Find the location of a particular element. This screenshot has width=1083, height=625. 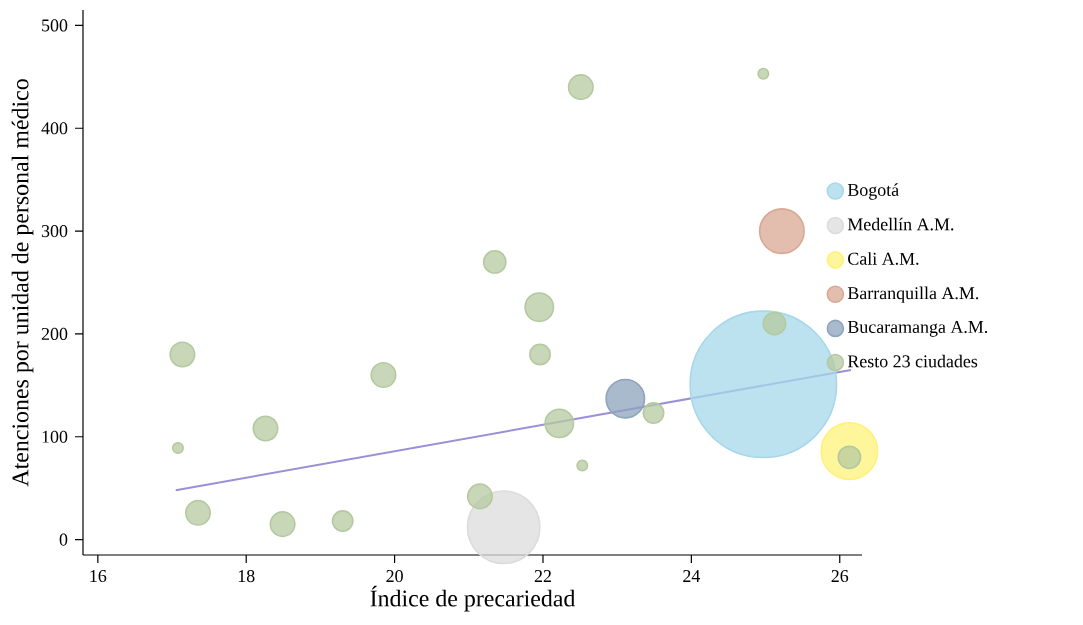

y-tick-label: 200 is located at coordinates (54, 333).